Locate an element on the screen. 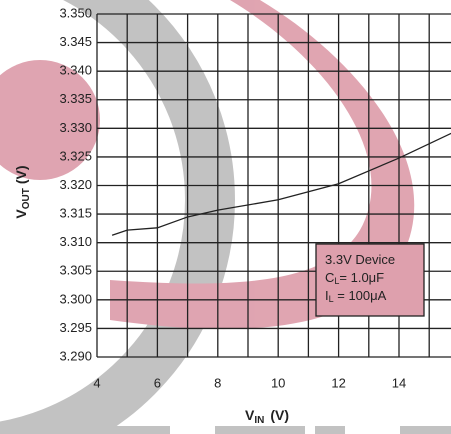 The width and height of the screenshot is (451, 434). x-tick-label: 10 is located at coordinates (278, 382).